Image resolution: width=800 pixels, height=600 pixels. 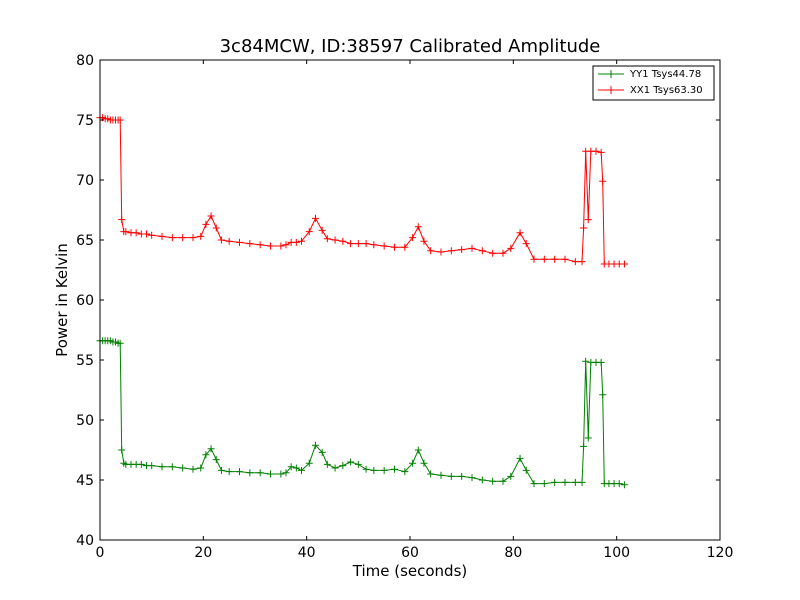 What do you see at coordinates (307, 553) in the screenshot?
I see `x-tick-label: 40` at bounding box center [307, 553].